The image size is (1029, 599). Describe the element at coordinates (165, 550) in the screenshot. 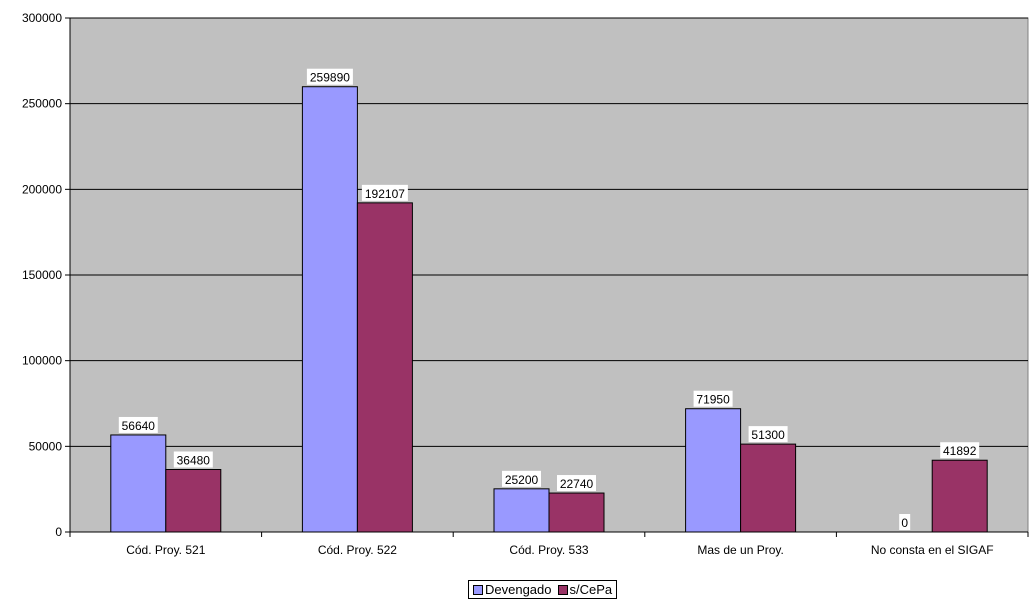

I see `x-tick-label: Cód. Proy. 521` at that location.